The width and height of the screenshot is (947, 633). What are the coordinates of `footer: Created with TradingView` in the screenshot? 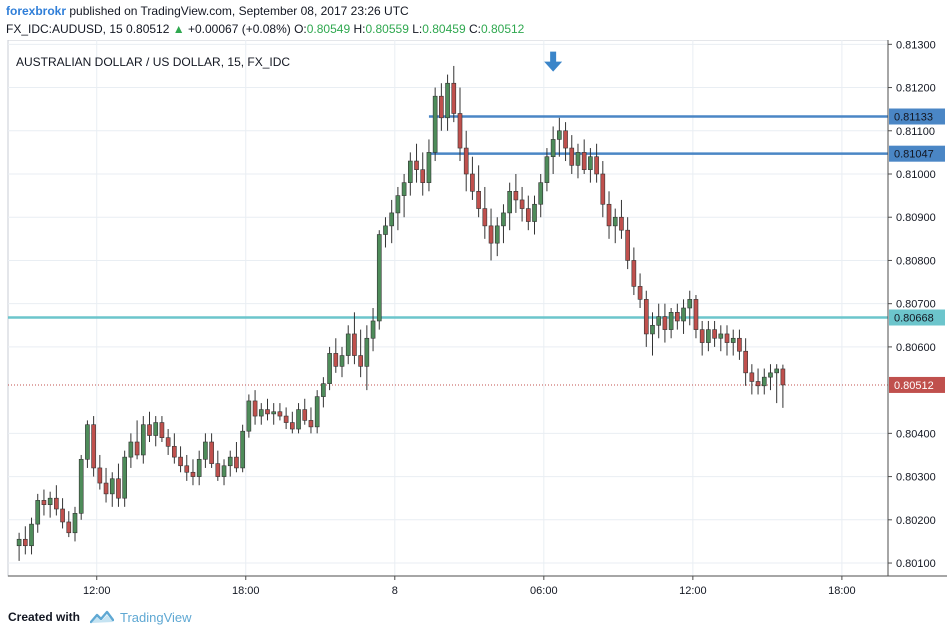 It's located at (473, 617).